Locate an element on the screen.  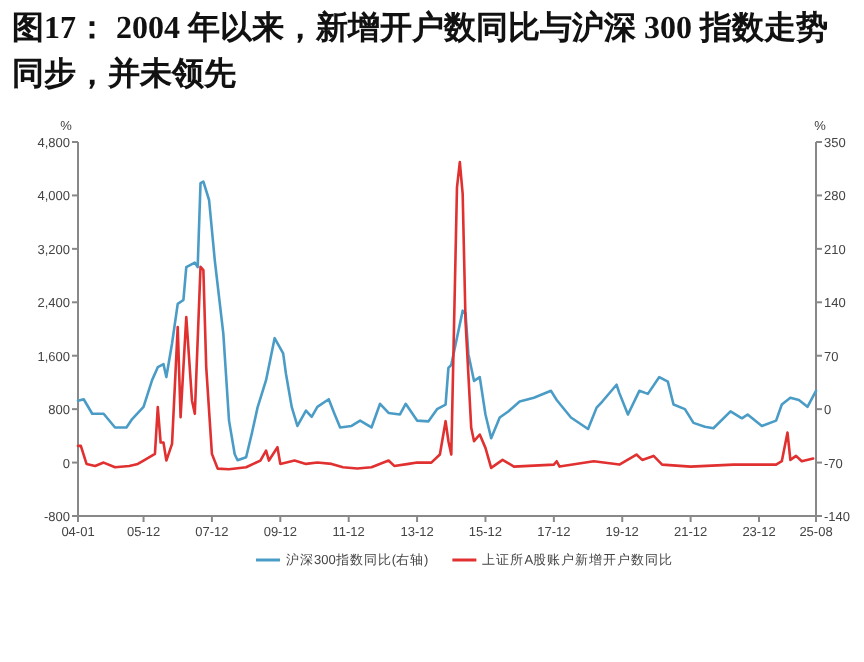
chart-title: 图17： 2004 年以来，新增开户数同比与沪深 300 指数走势同步，并未领先 is located at coordinates (421, 52).